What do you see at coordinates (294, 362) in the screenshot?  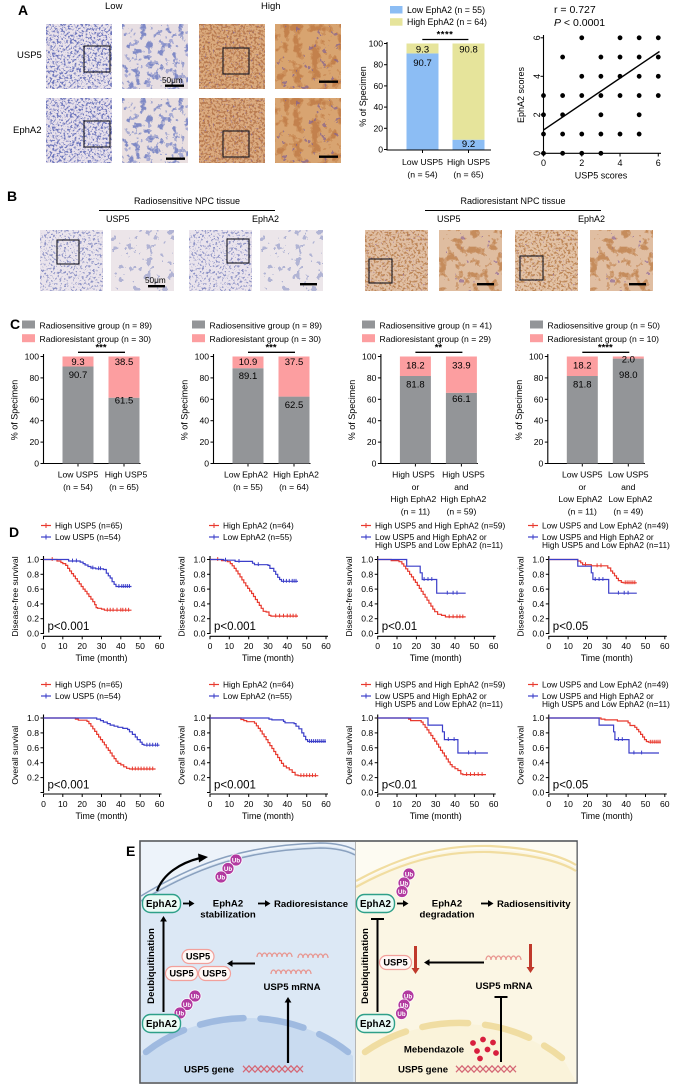 I see `svg-text: 37.5` at bounding box center [294, 362].